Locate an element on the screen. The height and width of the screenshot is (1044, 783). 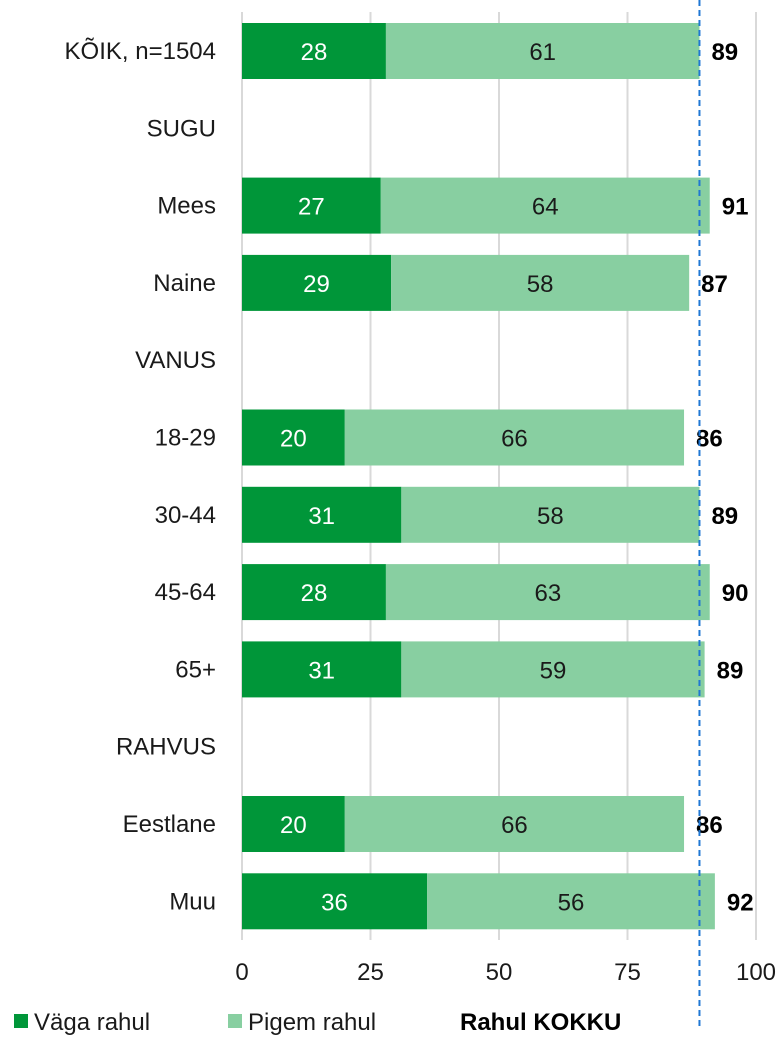
x-tick-label: 100 is located at coordinates (756, 972).